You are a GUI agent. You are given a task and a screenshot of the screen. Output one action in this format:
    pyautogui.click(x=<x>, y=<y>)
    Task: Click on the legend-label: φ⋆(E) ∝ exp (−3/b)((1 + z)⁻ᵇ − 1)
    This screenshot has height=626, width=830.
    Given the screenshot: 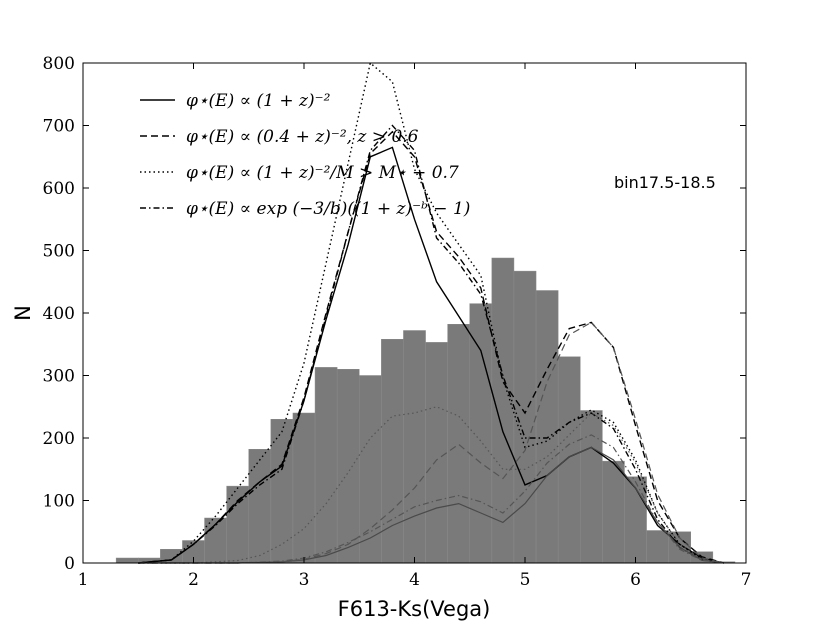 What is the action you would take?
    pyautogui.click(x=328, y=209)
    